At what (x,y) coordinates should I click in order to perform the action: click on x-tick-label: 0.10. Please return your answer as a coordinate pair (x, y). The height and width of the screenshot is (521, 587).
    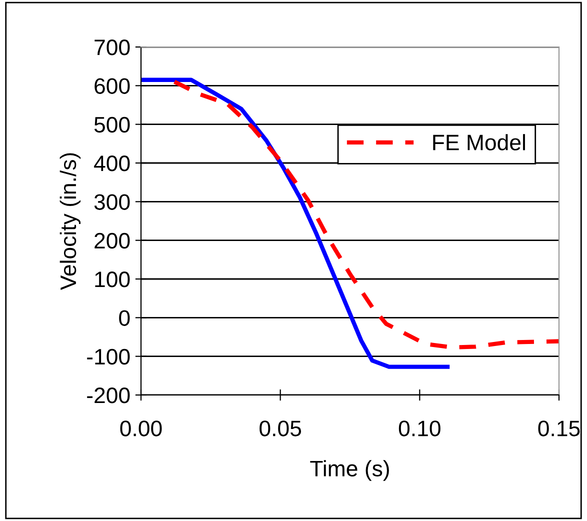
    Looking at the image, I should click on (419, 428).